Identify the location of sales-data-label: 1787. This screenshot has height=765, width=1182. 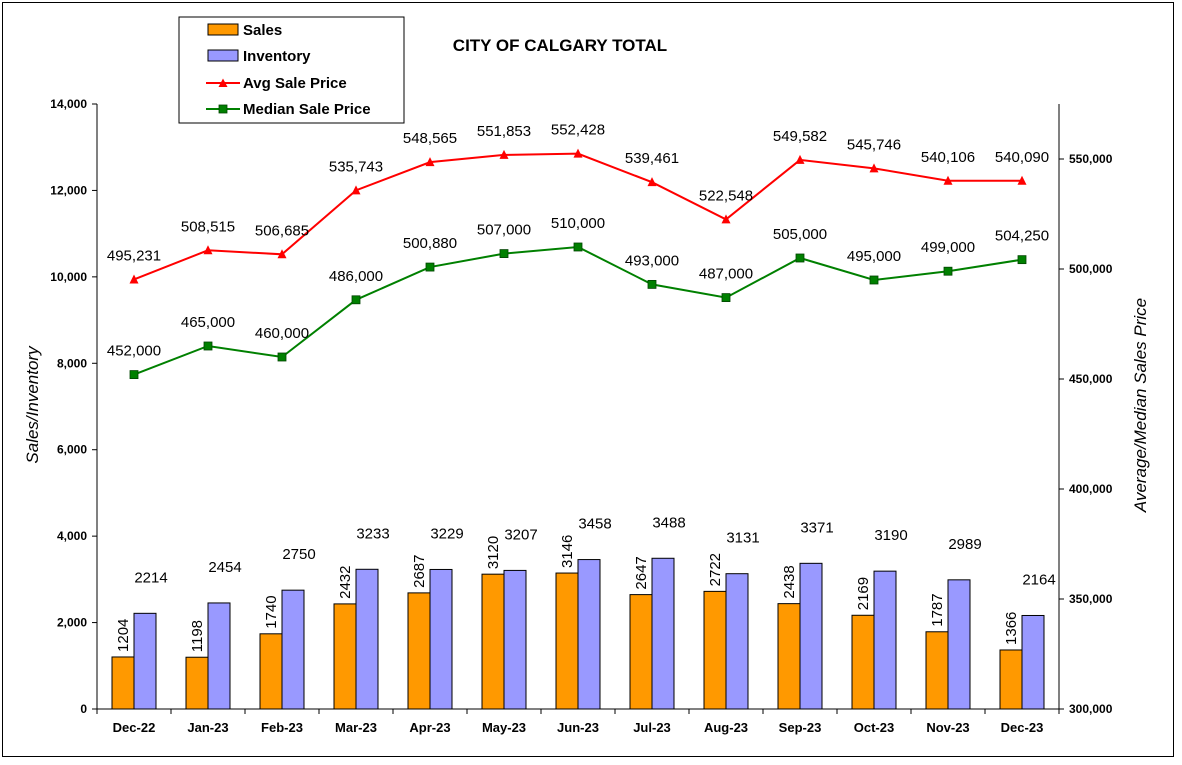
(937, 609).